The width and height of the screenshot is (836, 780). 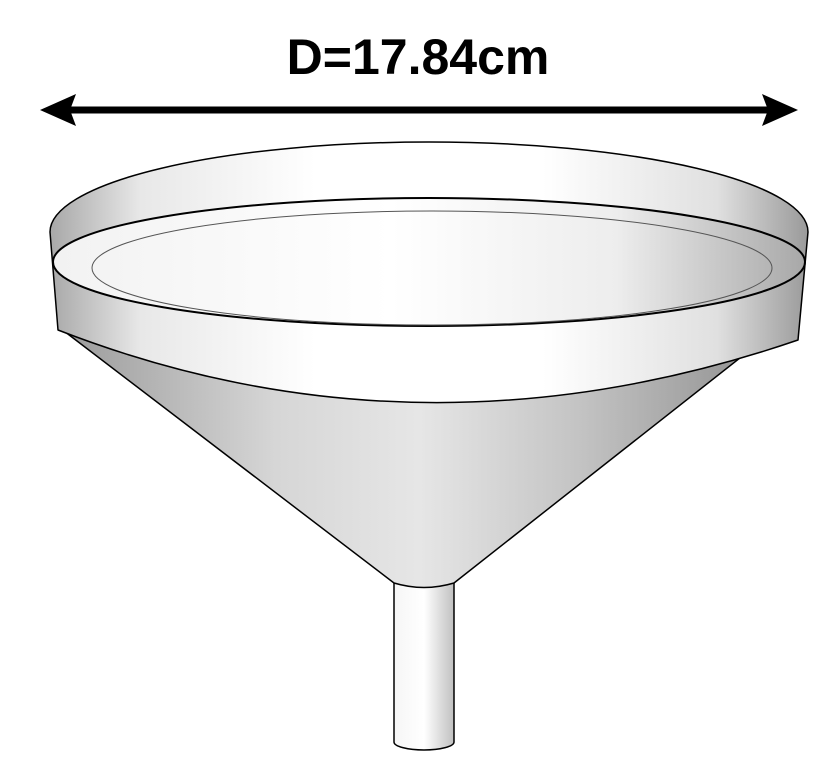 What do you see at coordinates (58, 110) in the screenshot?
I see `arrow-head-left` at bounding box center [58, 110].